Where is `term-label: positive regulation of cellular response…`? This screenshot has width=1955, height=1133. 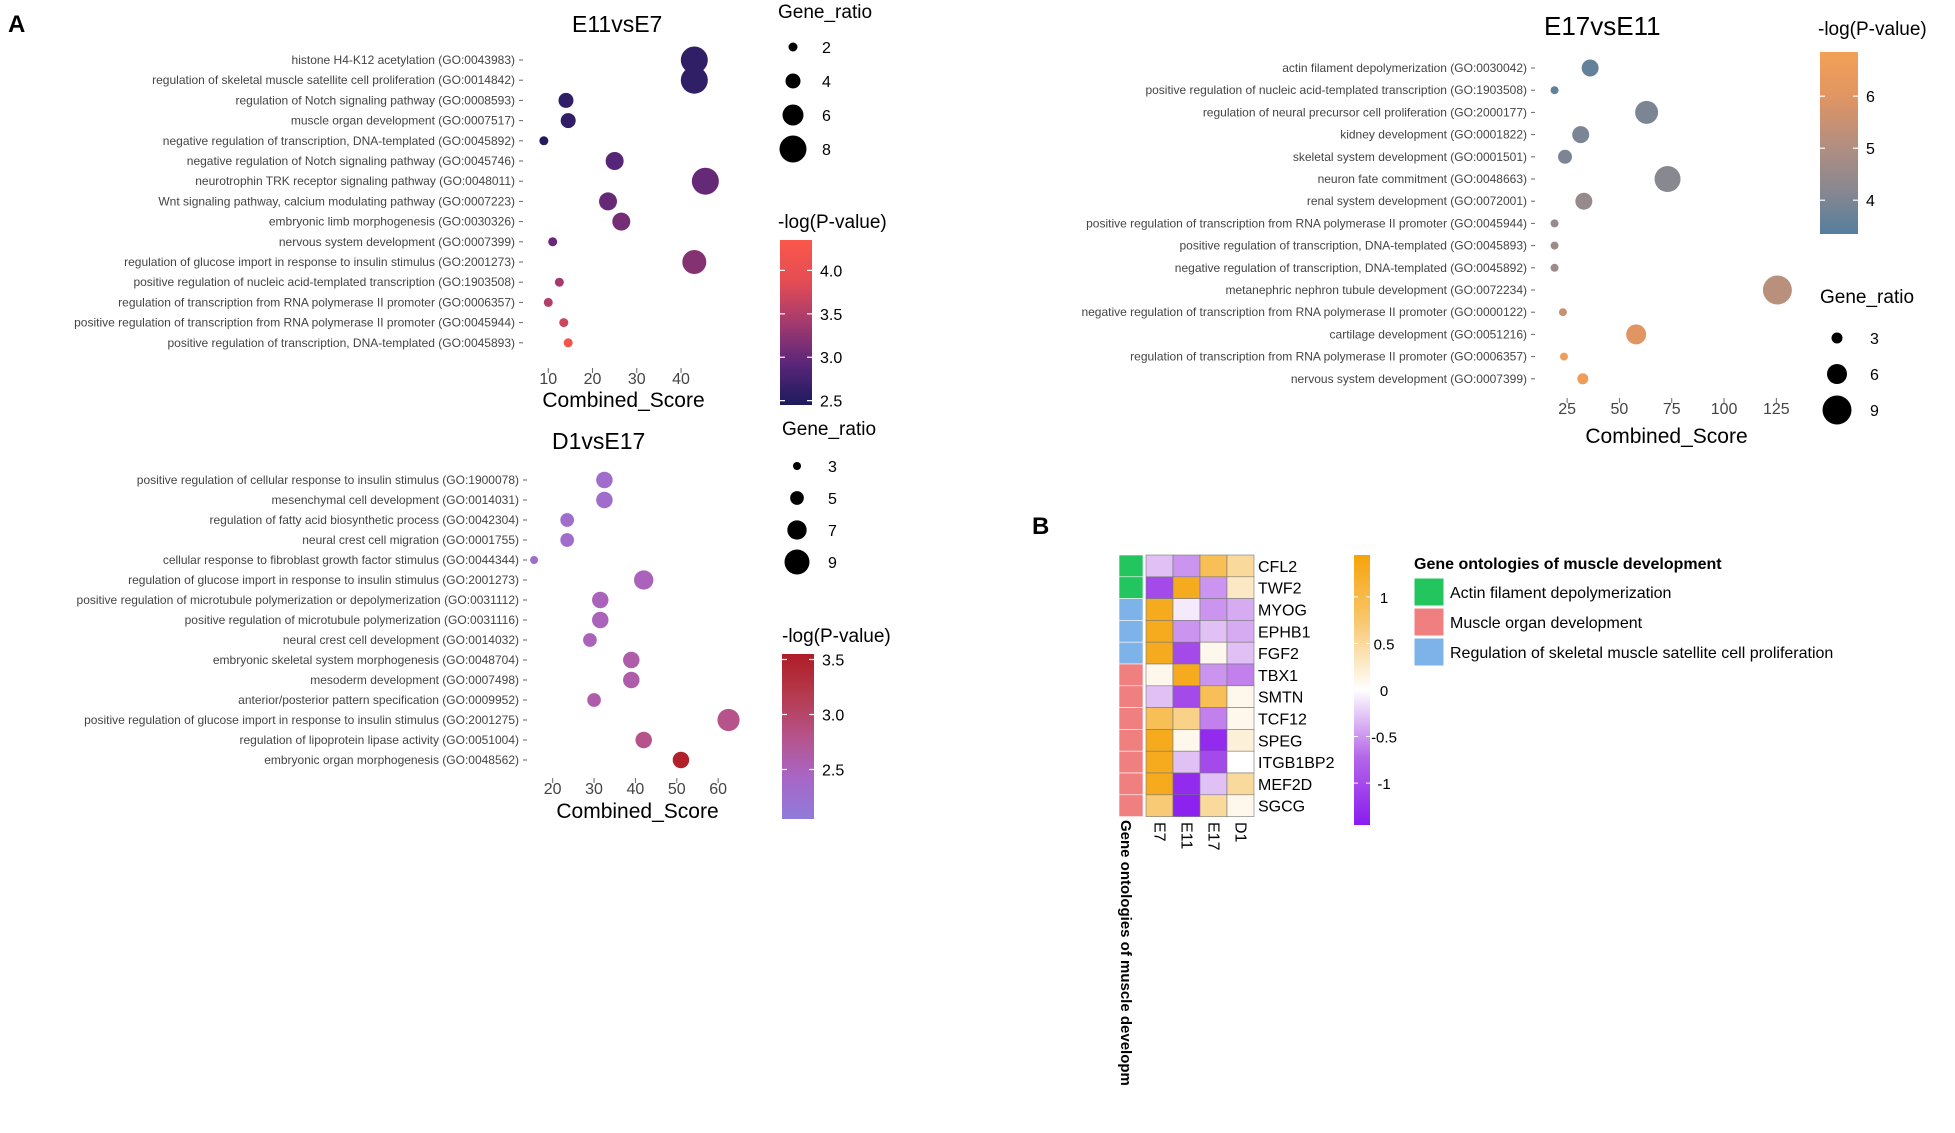 term-label: positive regulation of cellular response… is located at coordinates (328, 480).